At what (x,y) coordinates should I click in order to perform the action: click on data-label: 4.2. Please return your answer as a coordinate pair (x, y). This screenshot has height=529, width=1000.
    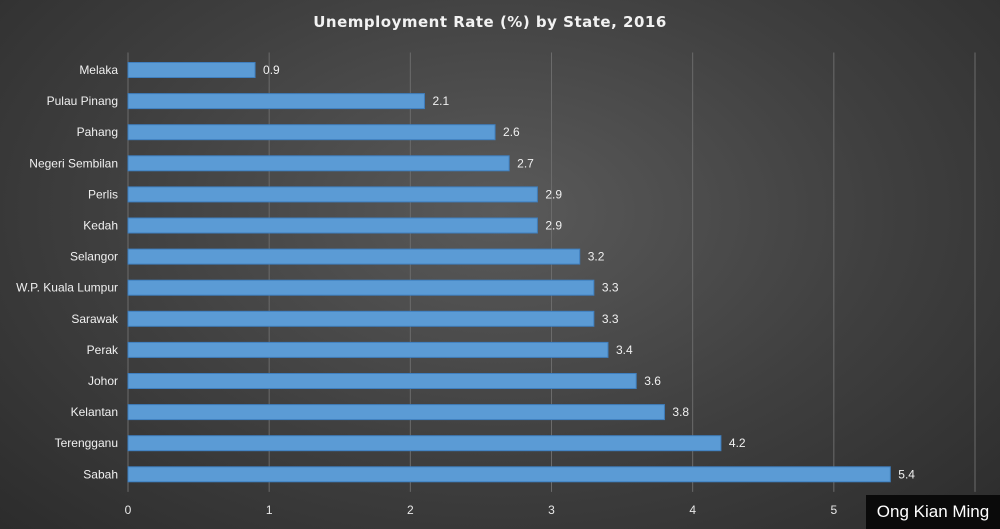
    Looking at the image, I should click on (737, 443).